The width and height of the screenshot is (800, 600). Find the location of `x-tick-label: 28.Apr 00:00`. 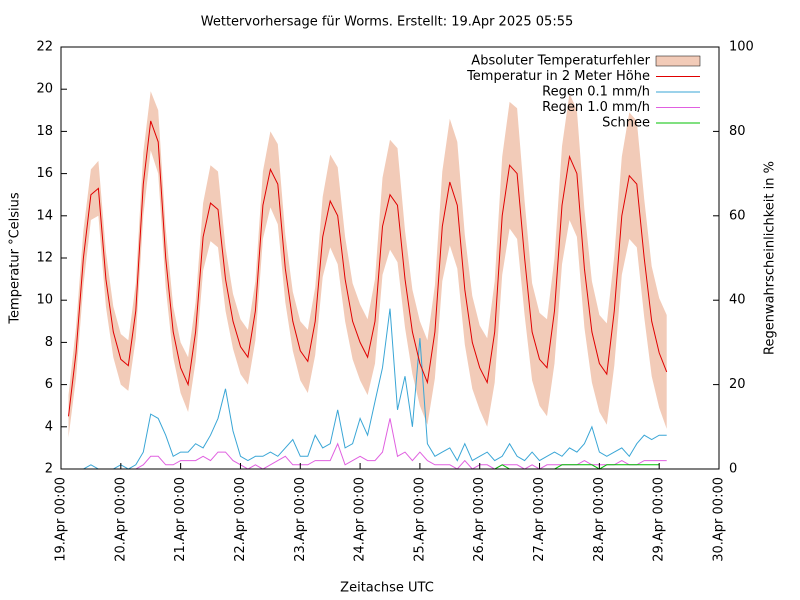

x-tick-label: 28.Apr 00:00 is located at coordinates (599, 519).